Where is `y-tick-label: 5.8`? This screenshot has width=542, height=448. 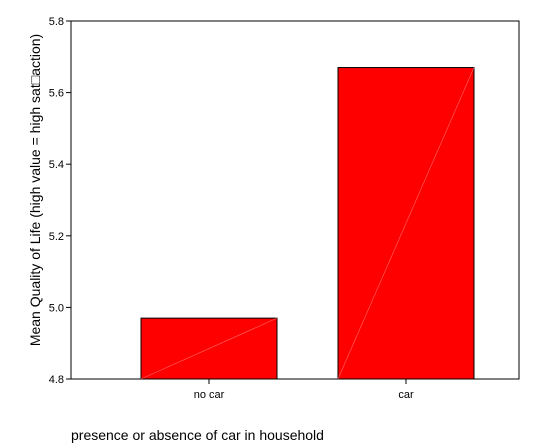
y-tick-label: 5.8 is located at coordinates (56, 22).